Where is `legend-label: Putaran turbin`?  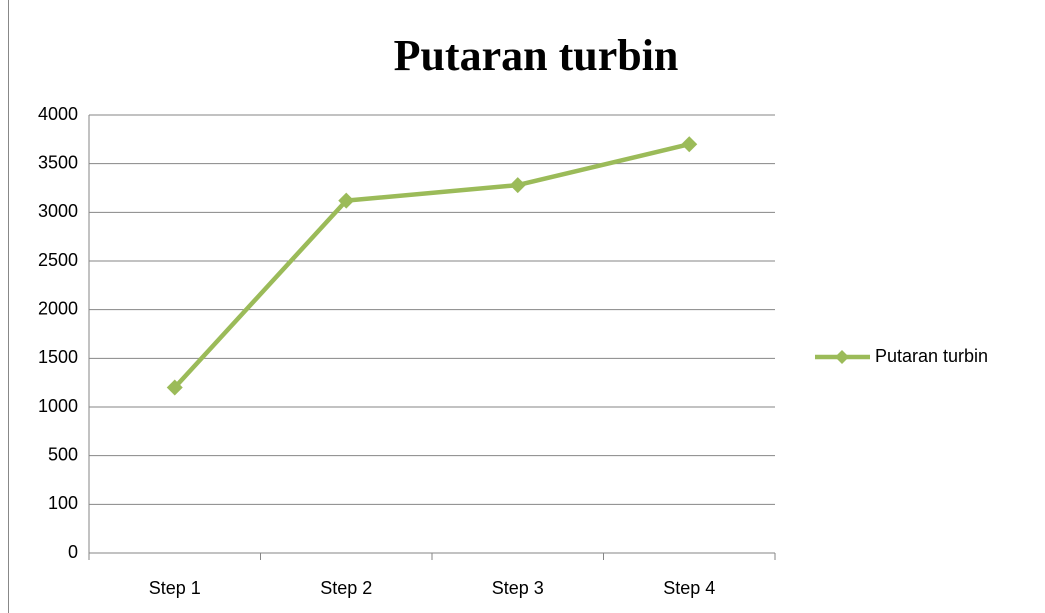
legend-label: Putaran turbin is located at coordinates (931, 356).